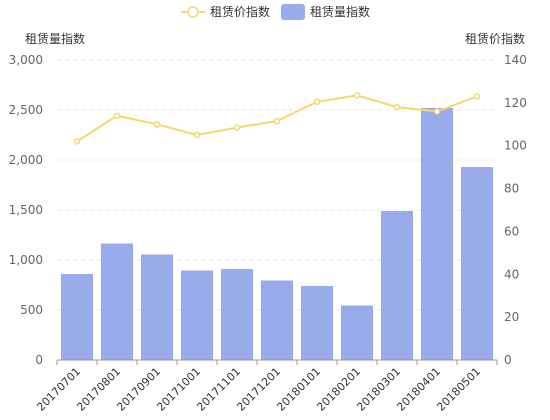  Describe the element at coordinates (39, 360) in the screenshot. I see `left-tick-label: 0` at that location.